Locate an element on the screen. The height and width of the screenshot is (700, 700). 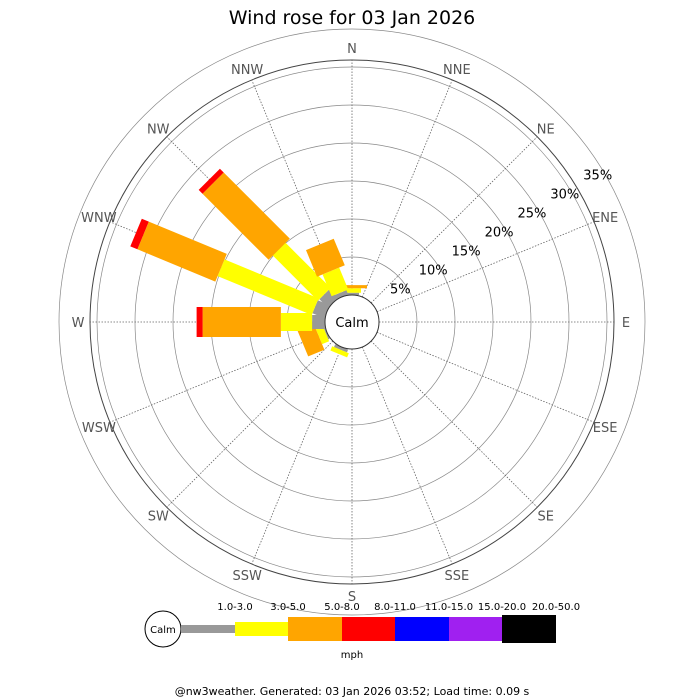
direction-label: W is located at coordinates (78, 323).